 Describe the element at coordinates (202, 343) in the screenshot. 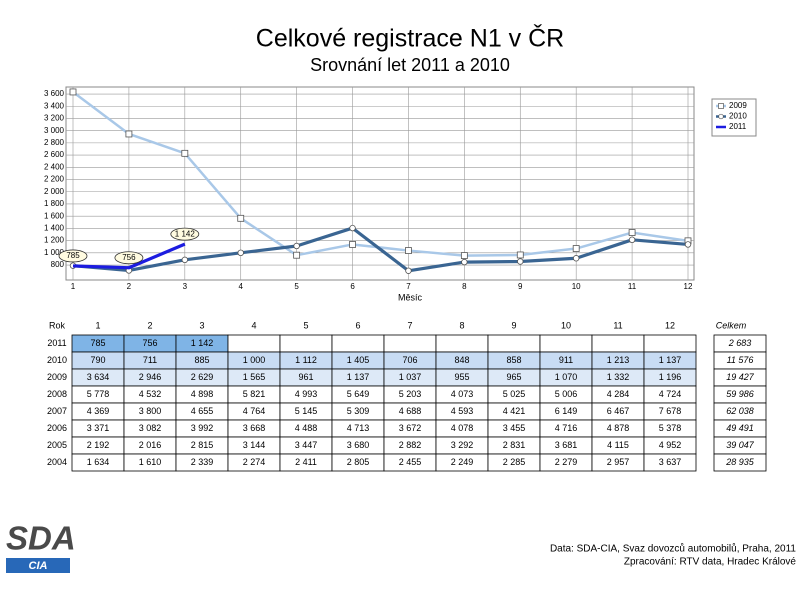

I see `cell-value: 1 142` at that location.